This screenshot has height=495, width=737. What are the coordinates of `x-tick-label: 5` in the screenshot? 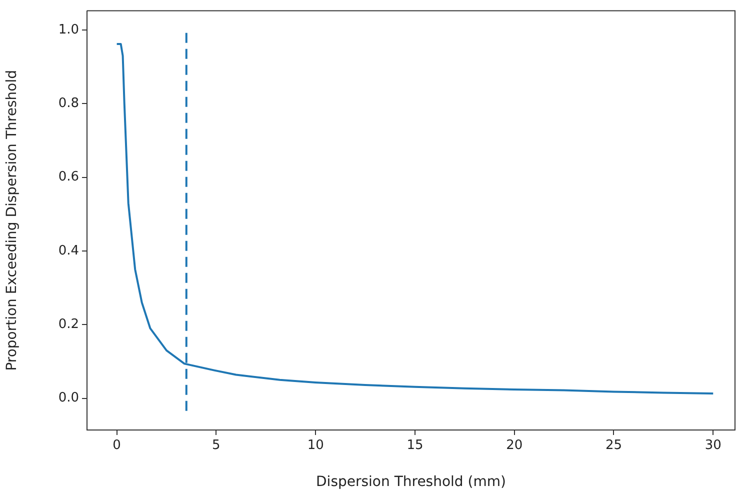 It's located at (216, 446).